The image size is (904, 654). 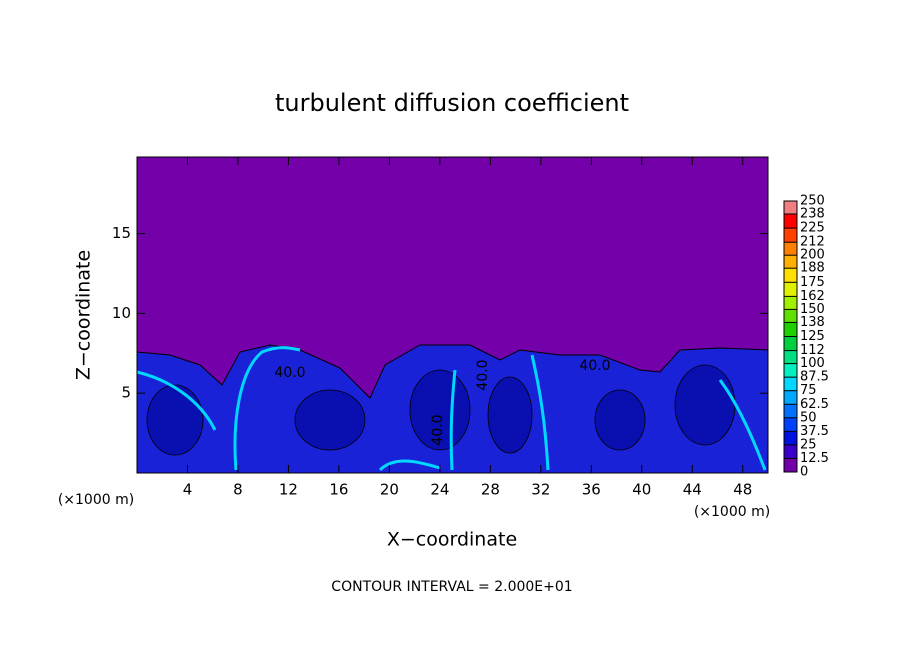 I want to click on chart-title: turbulent diffusion coefficient, so click(x=452, y=103).